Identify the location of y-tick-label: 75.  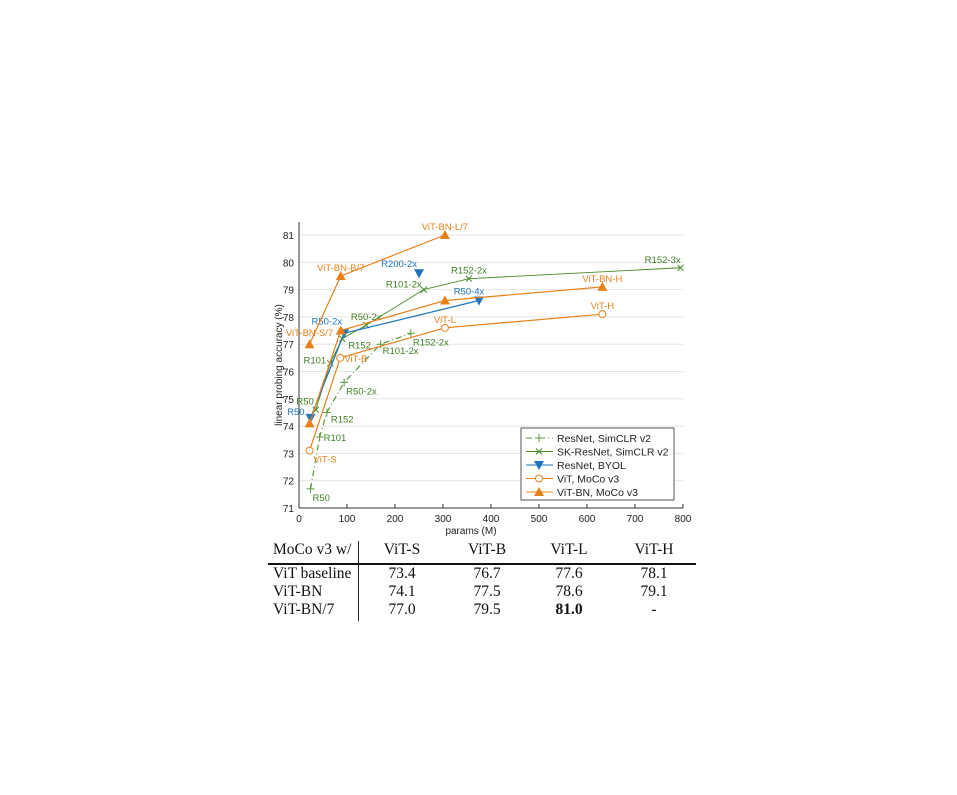
(289, 400).